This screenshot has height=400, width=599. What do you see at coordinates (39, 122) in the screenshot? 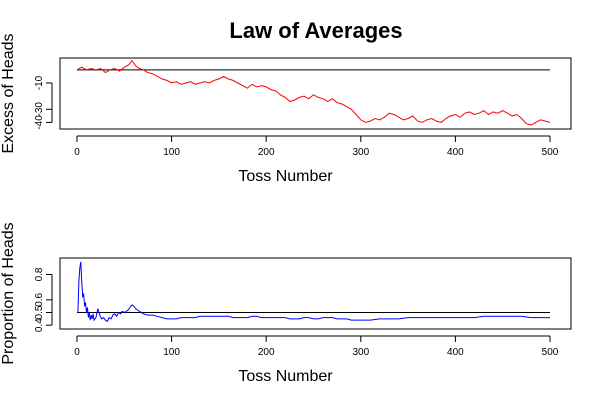
I see `y-tick-label: -40` at bounding box center [39, 122].